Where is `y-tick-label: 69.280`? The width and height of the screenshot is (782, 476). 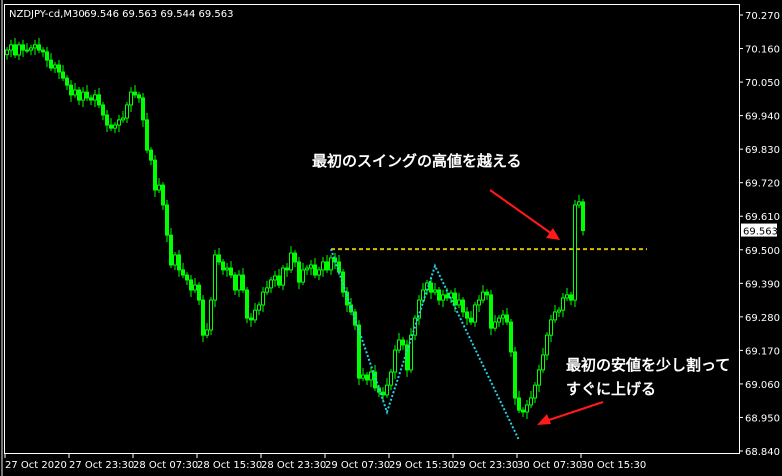 y-tick-label: 69.280 is located at coordinates (762, 318).